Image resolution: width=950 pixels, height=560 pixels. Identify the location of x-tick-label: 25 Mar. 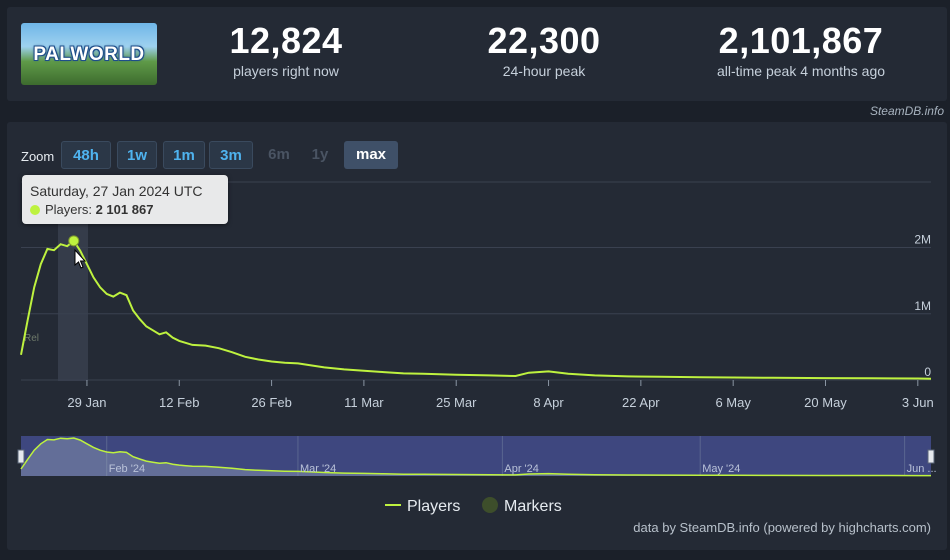
(456, 402).